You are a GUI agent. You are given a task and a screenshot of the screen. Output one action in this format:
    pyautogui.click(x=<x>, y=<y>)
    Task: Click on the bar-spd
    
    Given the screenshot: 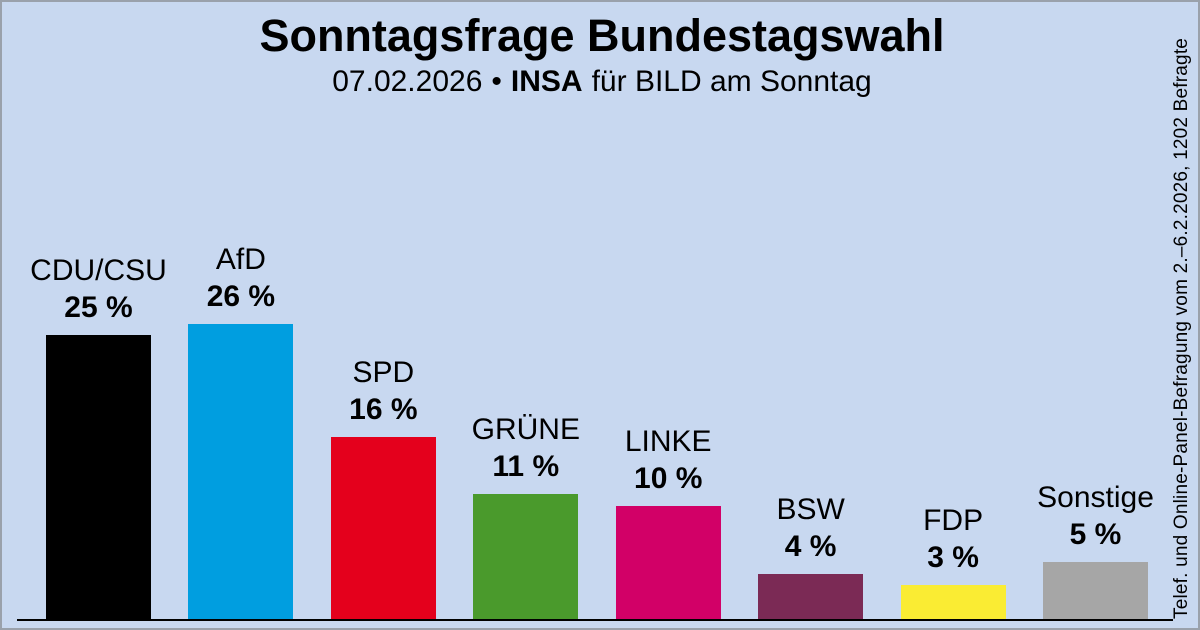 What is the action you would take?
    pyautogui.click(x=383, y=528)
    